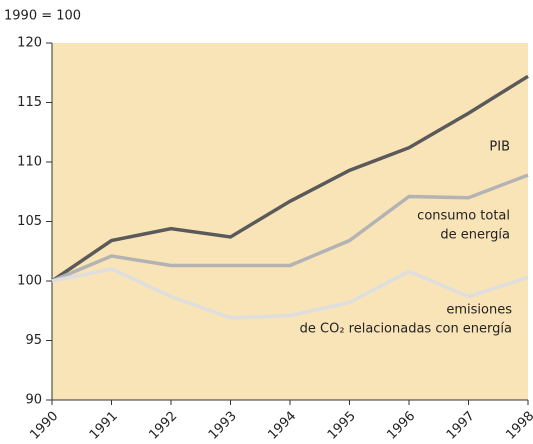 Image resolution: width=533 pixels, height=444 pixels. What do you see at coordinates (29, 281) in the screenshot?
I see `y-tick-label: 100` at bounding box center [29, 281].